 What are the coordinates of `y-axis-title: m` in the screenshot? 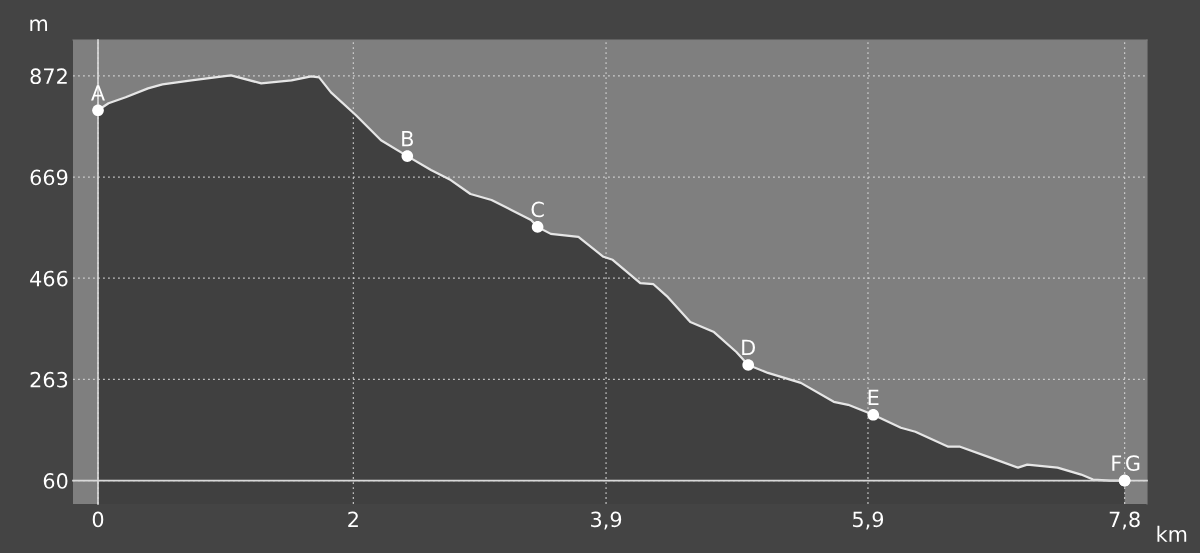 It's located at (39, 25).